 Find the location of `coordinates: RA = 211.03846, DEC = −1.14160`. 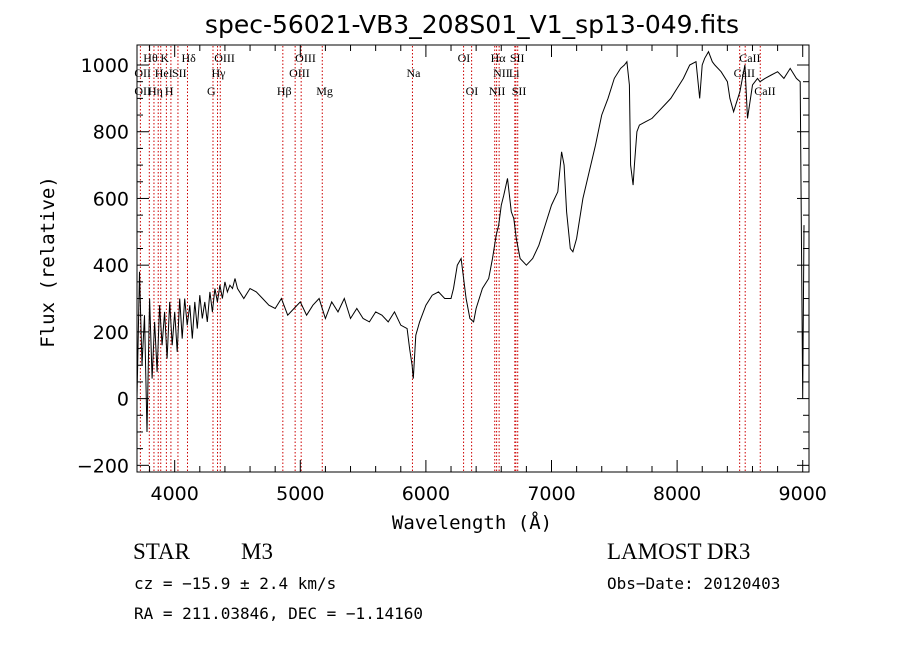

coordinates: RA = 211.03846, DEC = −1.14160 is located at coordinates (278, 613).